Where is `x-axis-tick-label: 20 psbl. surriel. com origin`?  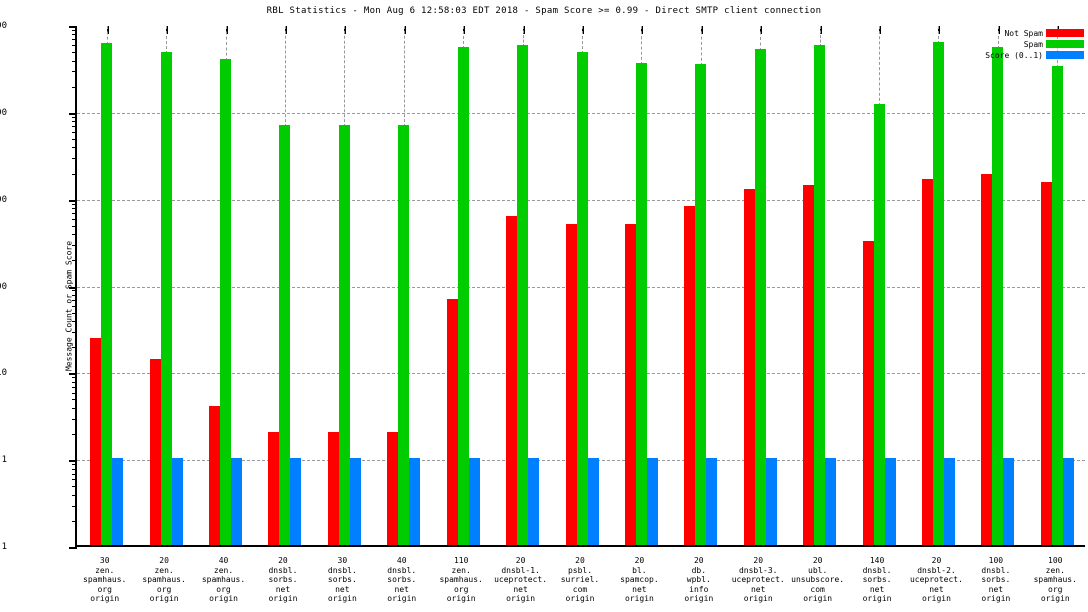 x-axis-tick-label: 20 psbl. surriel. com origin is located at coordinates (580, 579).